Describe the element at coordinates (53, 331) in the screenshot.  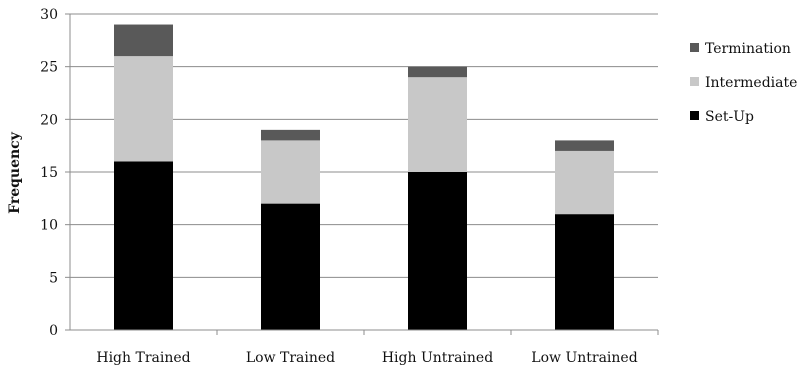
I see `y-tick-label: 0` at that location.